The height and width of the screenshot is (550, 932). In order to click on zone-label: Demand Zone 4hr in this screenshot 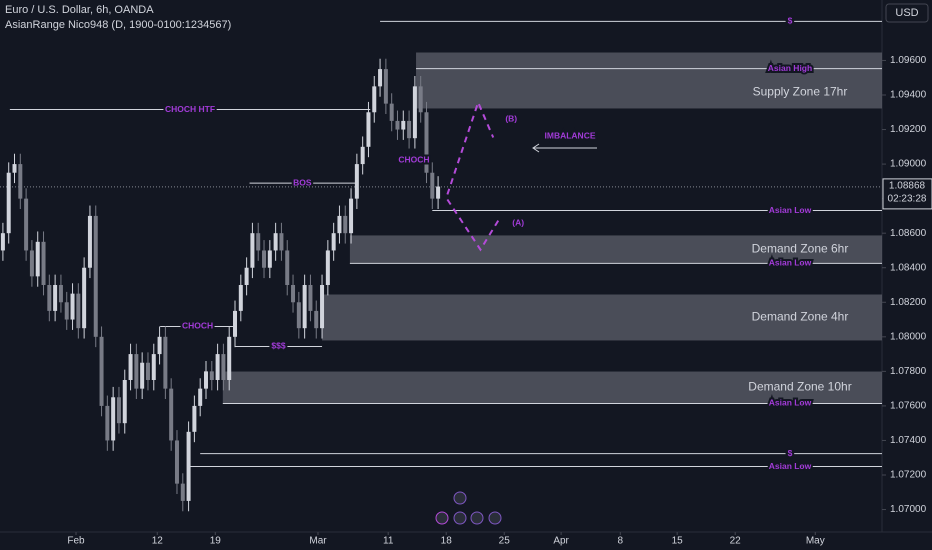, I will do `click(800, 317)`.